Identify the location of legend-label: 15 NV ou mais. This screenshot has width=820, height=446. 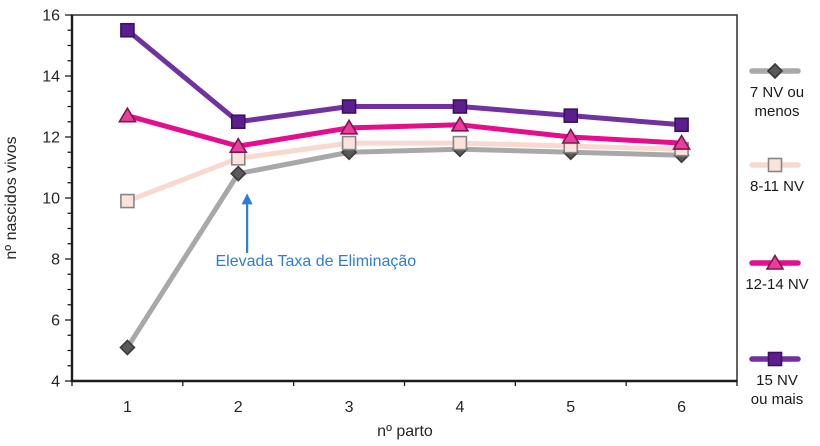
(777, 390).